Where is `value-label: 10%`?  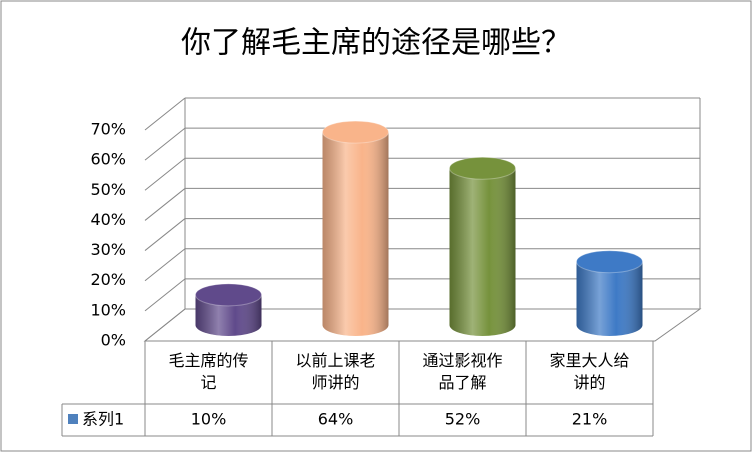 value-label: 10% is located at coordinates (209, 419).